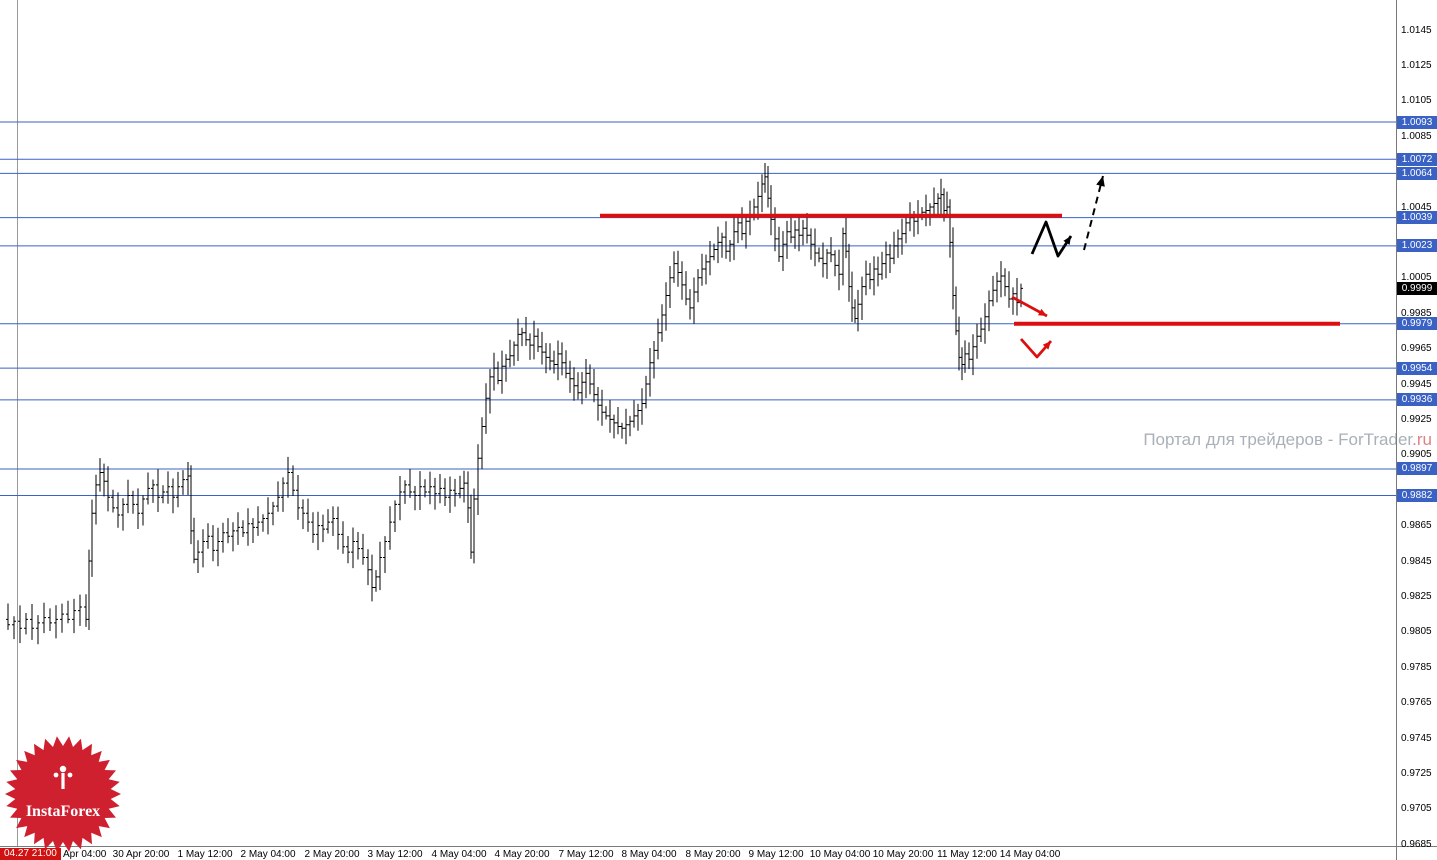  I want to click on price-tick-0.9925: 0.9925, so click(1416, 419).